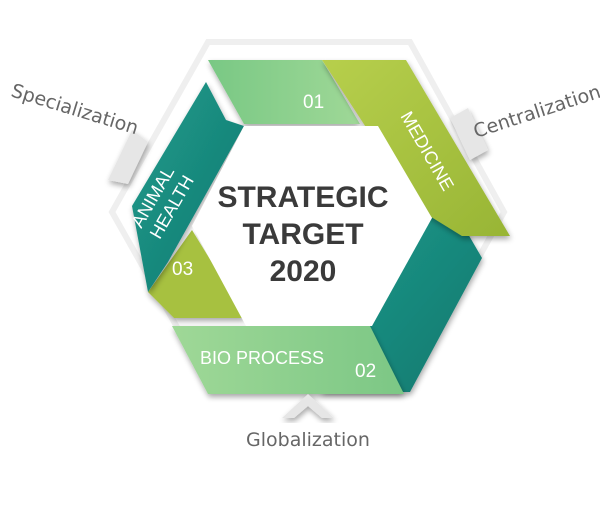 This screenshot has height=509, width=600. I want to click on segment-animal-health, so click(188, 187).